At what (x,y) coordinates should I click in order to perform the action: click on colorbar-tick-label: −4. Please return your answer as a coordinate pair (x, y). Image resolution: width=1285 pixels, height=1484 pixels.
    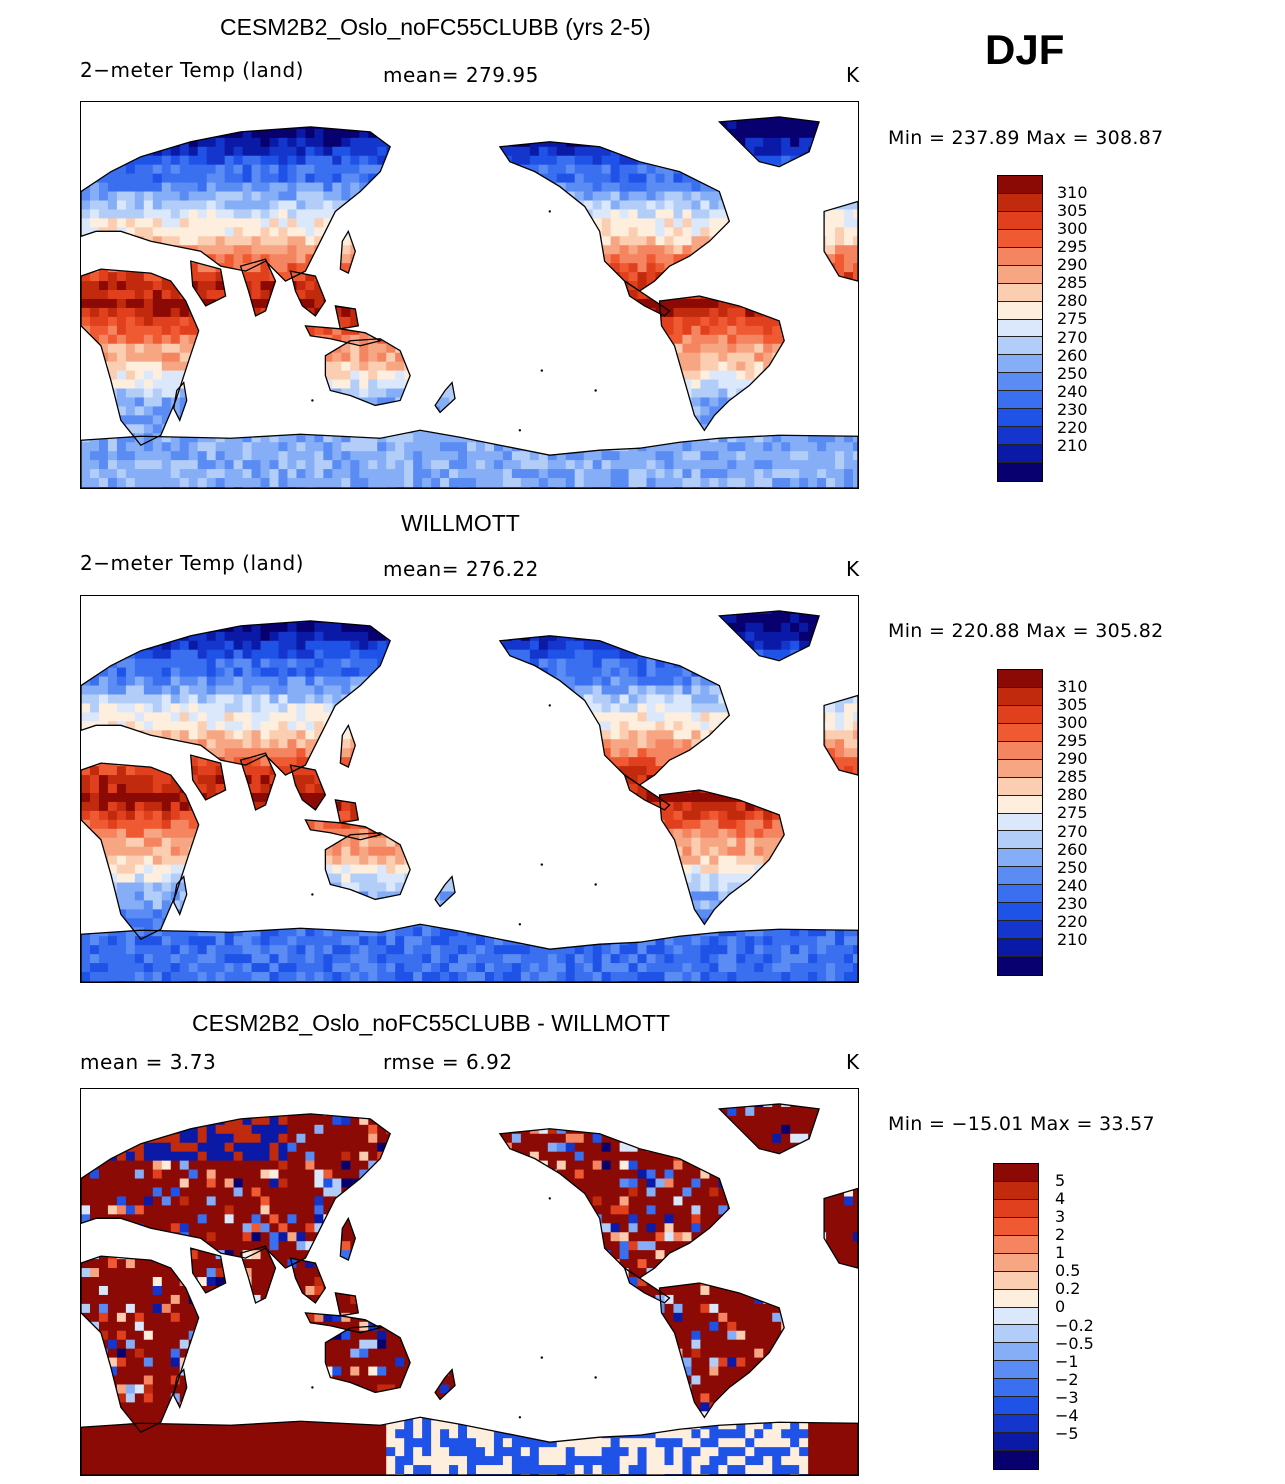
    Looking at the image, I should click on (1067, 1415).